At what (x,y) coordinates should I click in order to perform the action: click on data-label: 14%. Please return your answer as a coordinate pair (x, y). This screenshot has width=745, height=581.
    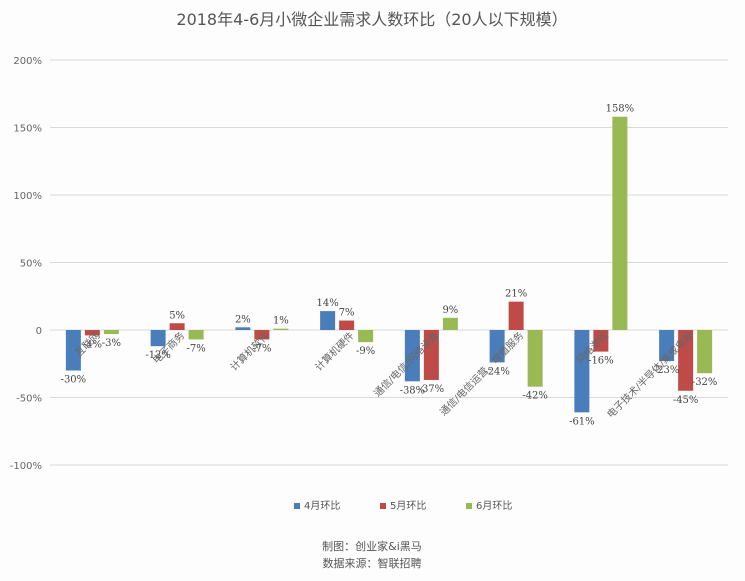
    Looking at the image, I should click on (328, 303).